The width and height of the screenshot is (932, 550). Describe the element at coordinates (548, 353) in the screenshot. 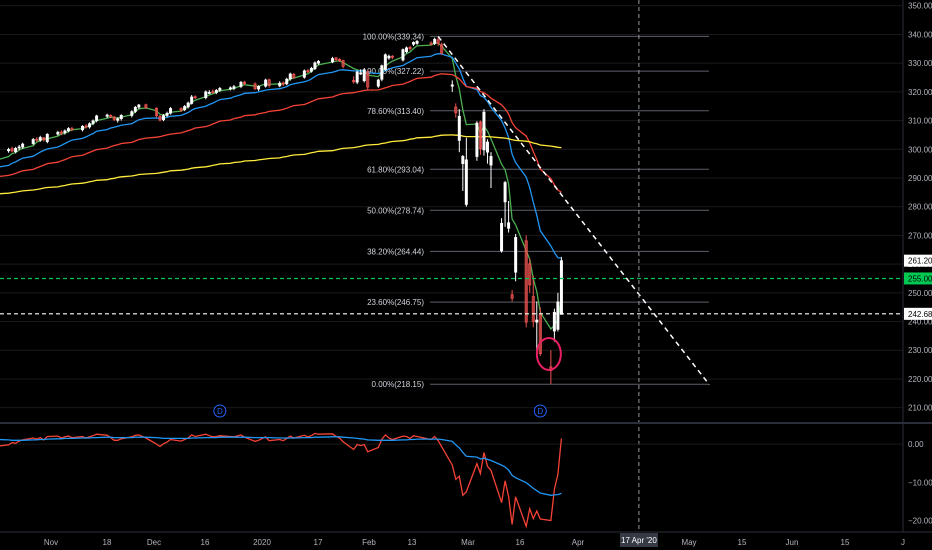

I see `highlight-circle` at that location.